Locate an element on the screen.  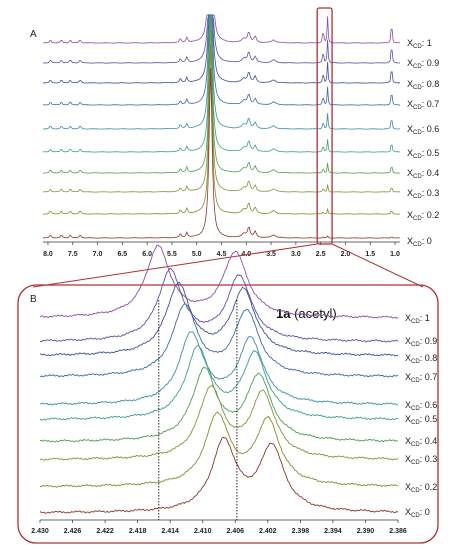
panel-a-label: A is located at coordinates (33, 34).